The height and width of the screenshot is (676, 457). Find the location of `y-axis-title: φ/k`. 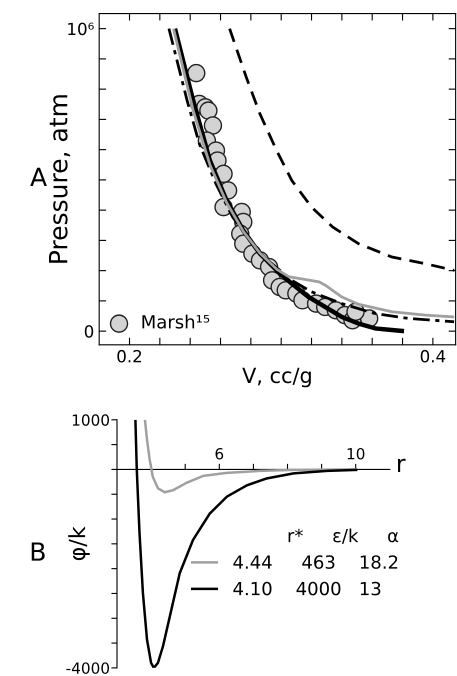

y-axis-title: φ/k is located at coordinates (79, 543).